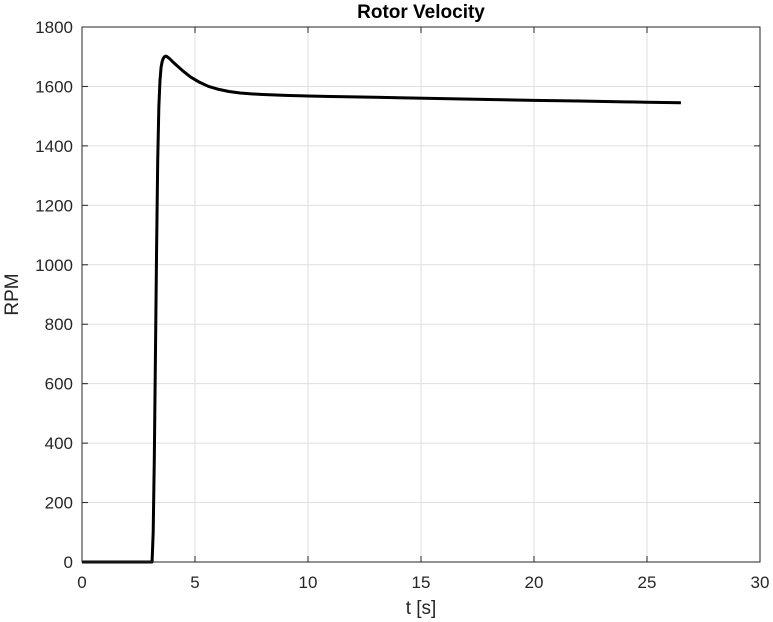 This screenshot has height=622, width=773. I want to click on y-axis-label: RPM, so click(12, 294).